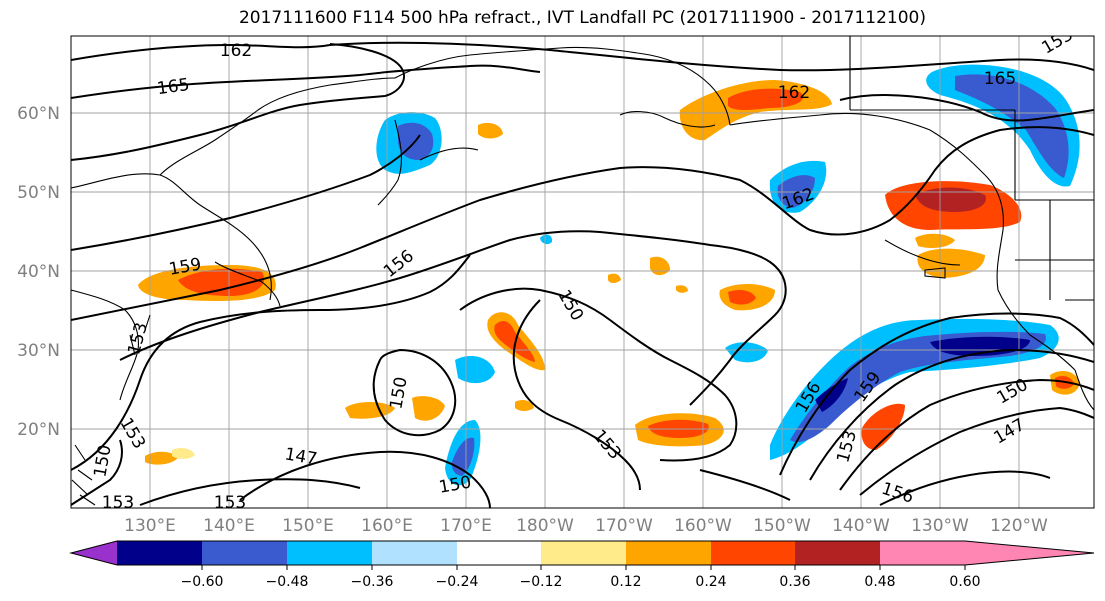  Describe the element at coordinates (287, 582) in the screenshot. I see `colorbar-tick-label: −0.48` at that location.